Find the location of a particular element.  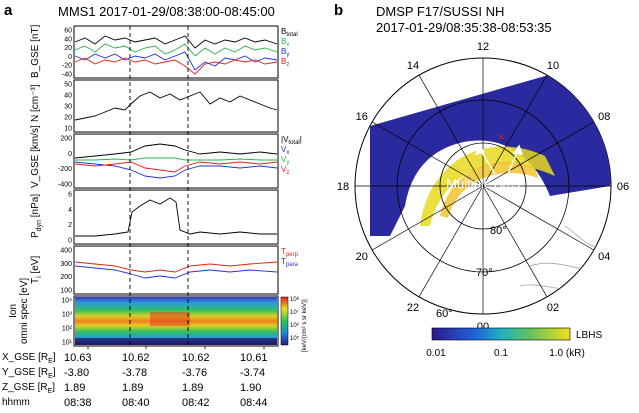

ephemeris-value: 08:42 is located at coordinates (196, 403).